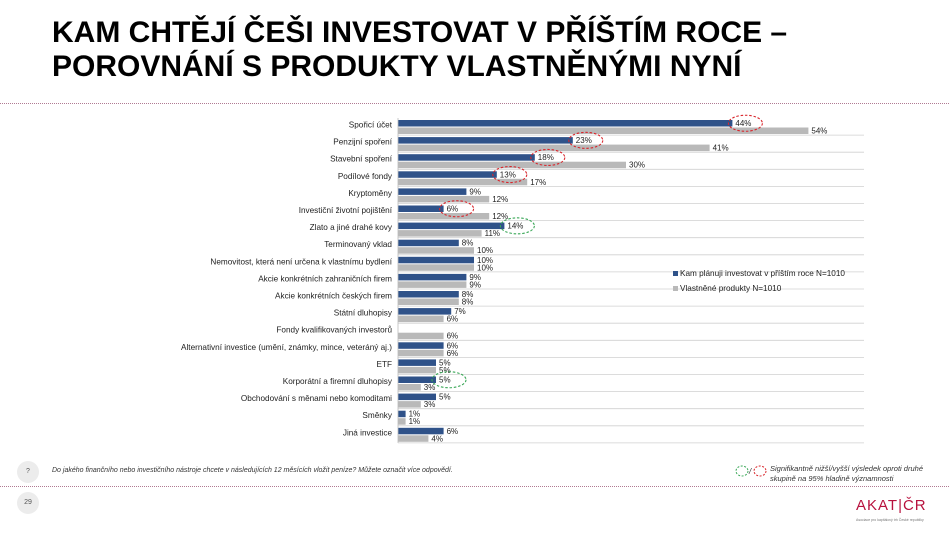  I want to click on data-label-plan: 10%, so click(485, 260).